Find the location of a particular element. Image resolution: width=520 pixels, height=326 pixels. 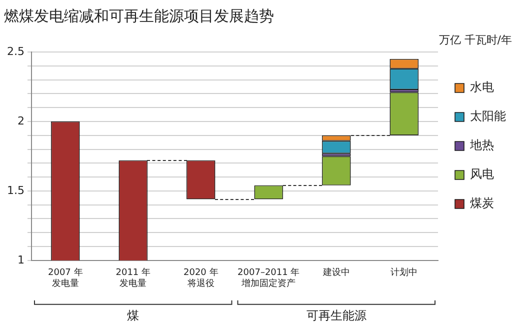

x-tick-label: 计划中 is located at coordinates (404, 272).